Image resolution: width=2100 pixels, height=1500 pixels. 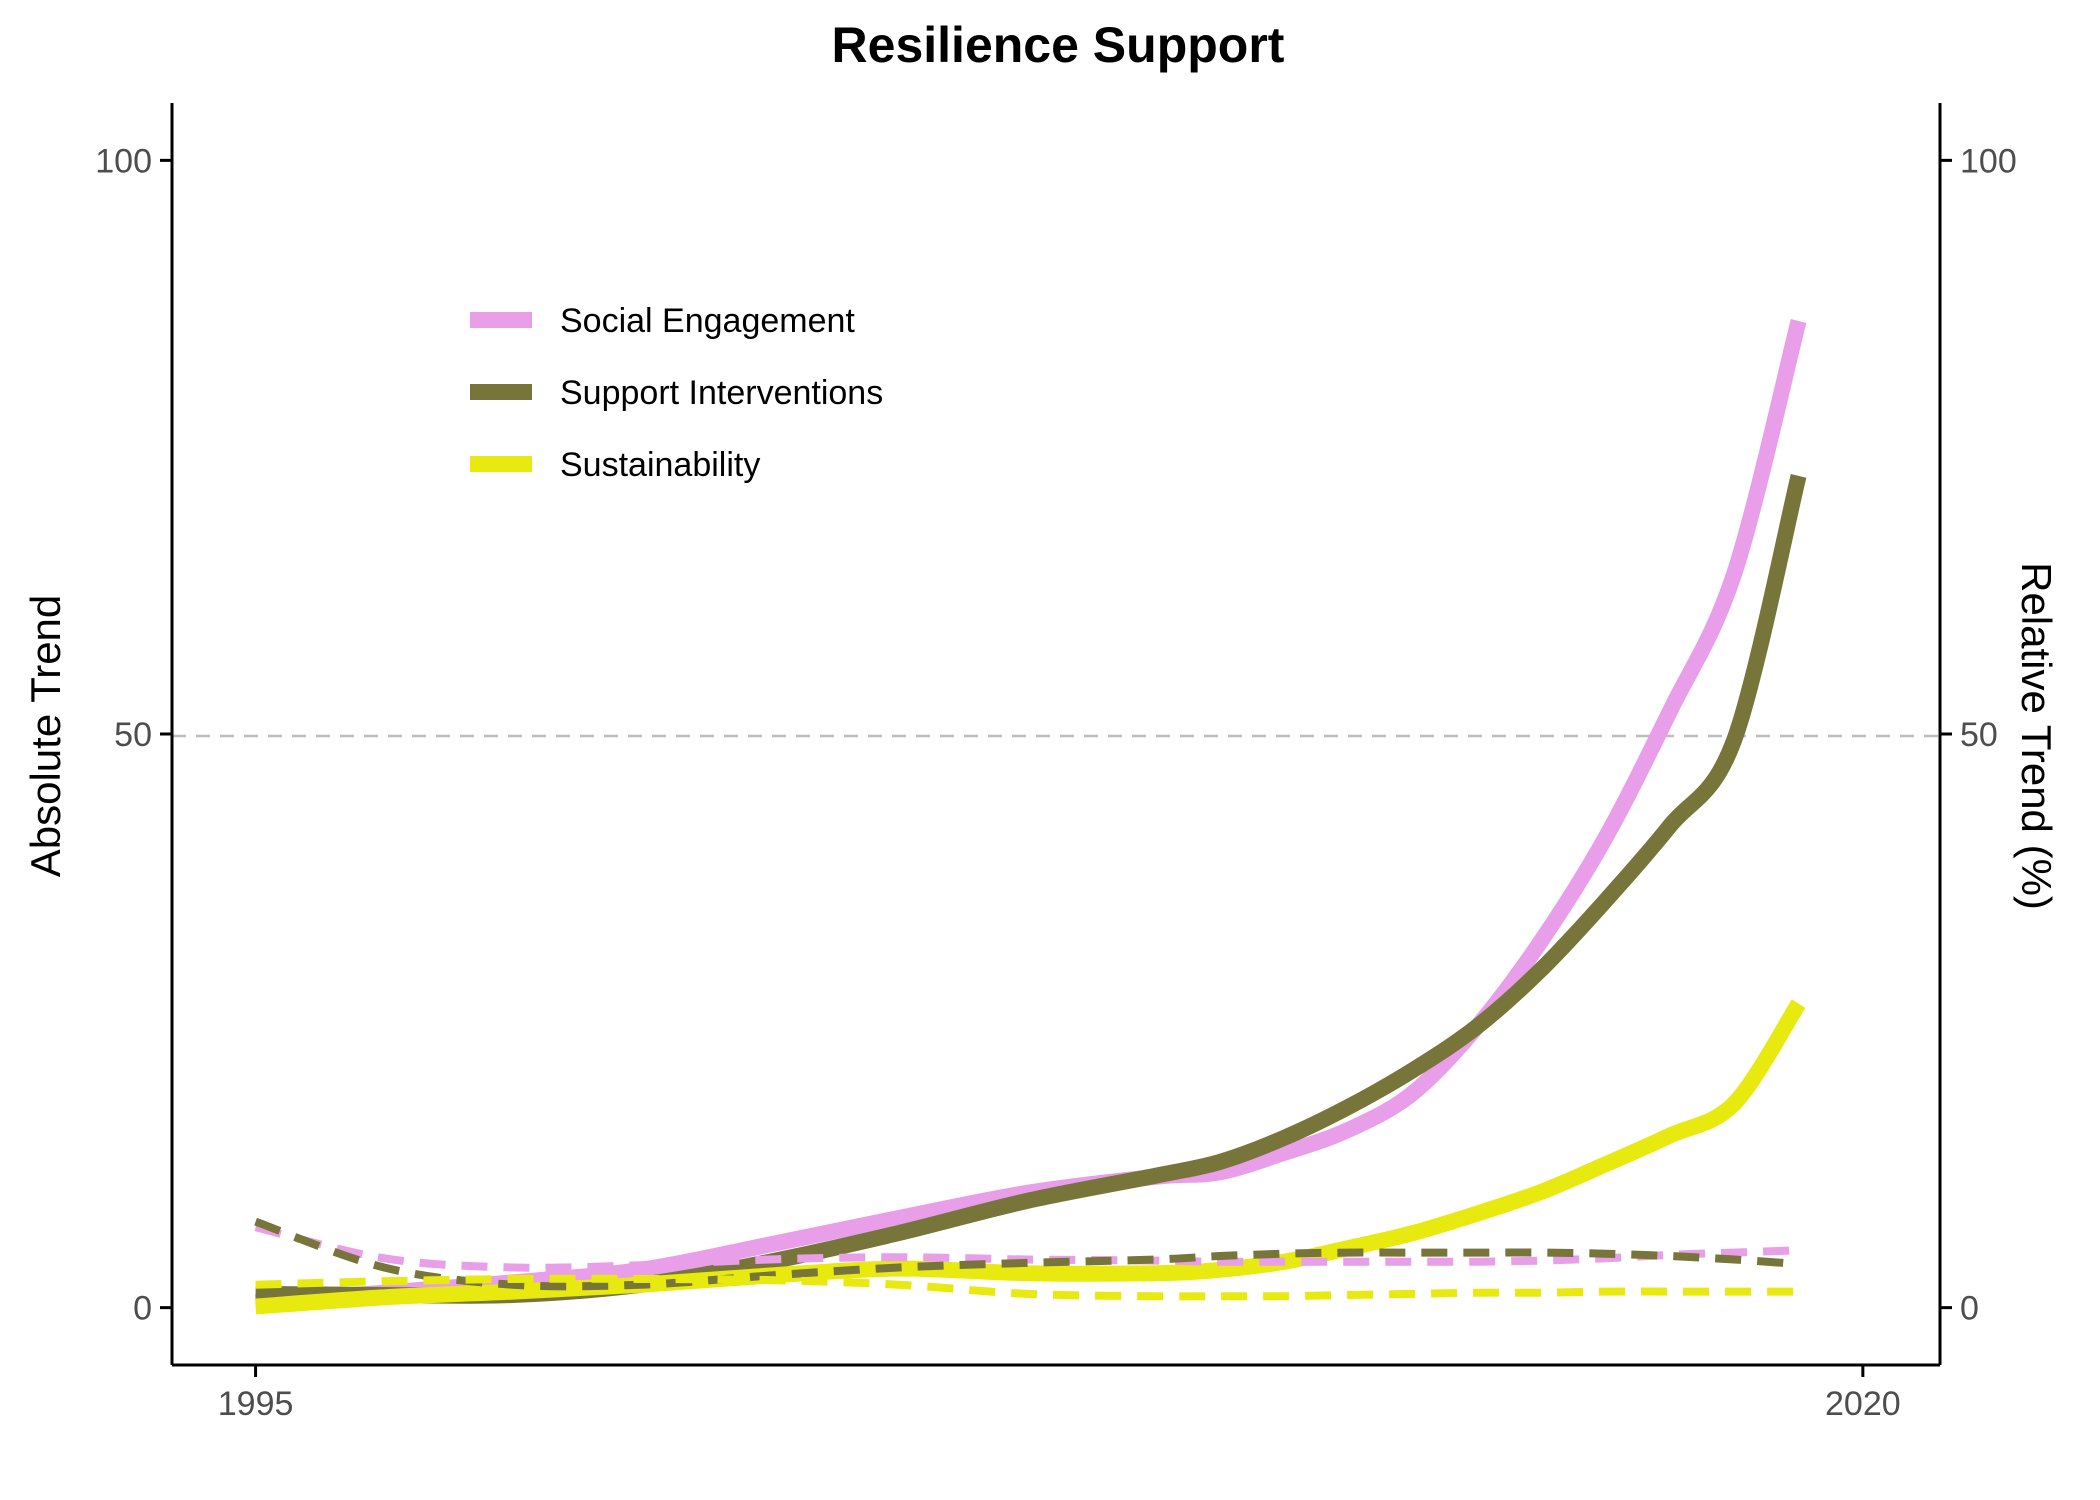 I want to click on y2-axis-title: Relative Trend (%), so click(x=2036, y=736).